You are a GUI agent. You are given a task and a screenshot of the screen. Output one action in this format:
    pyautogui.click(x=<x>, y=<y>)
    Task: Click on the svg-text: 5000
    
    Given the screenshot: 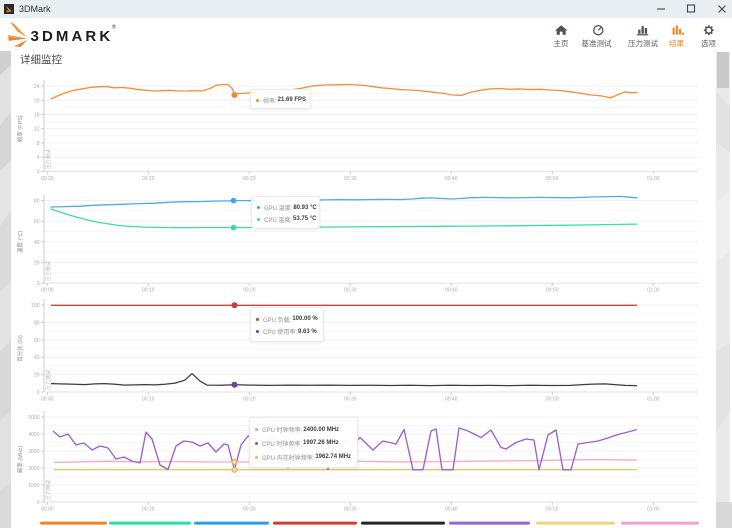 What is the action you would take?
    pyautogui.click(x=33, y=418)
    